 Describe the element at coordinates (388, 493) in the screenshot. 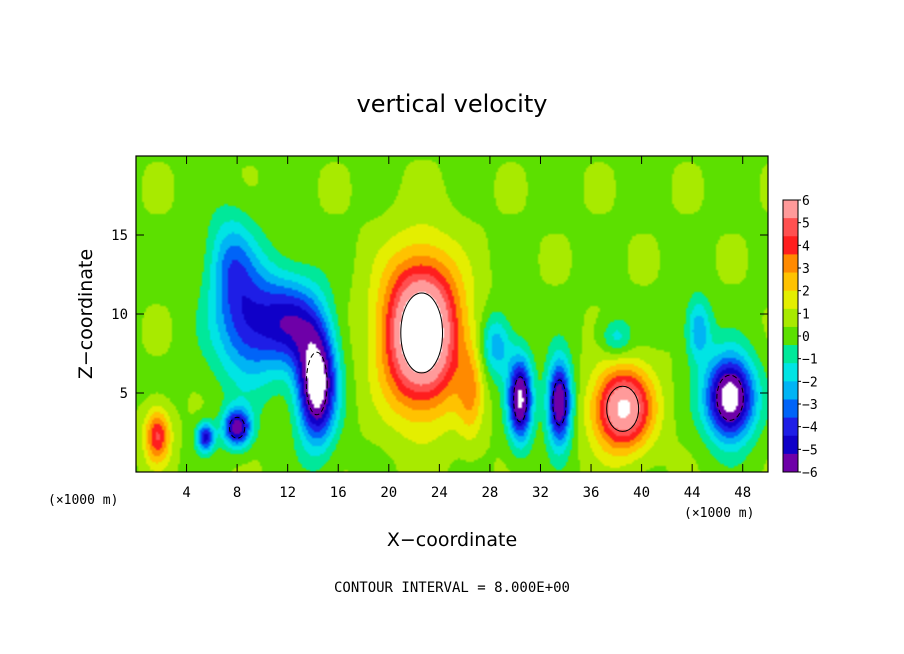

I see `x-tick-label: 20` at that location.